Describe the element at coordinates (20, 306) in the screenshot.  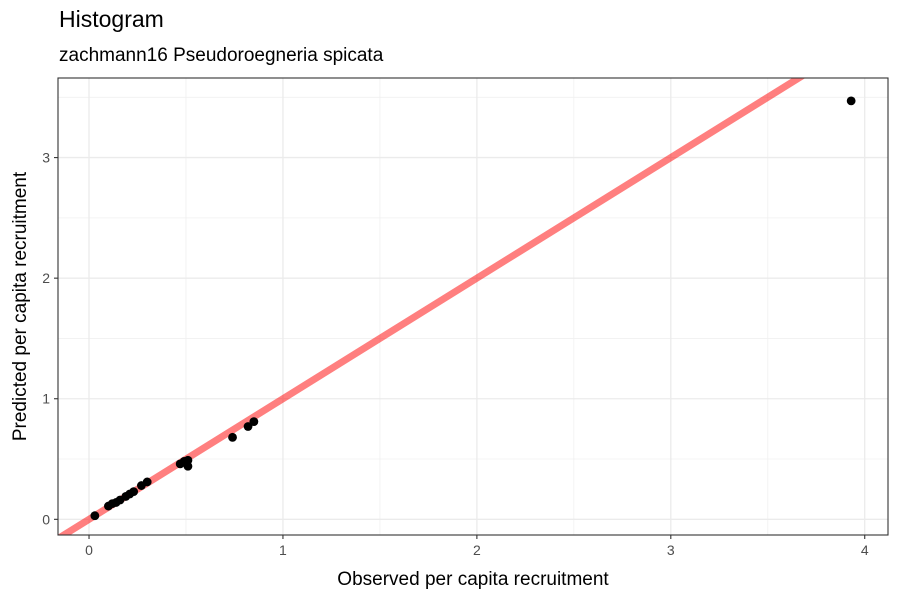
I see `y-axis-title: Predicted per capita recruitment` at that location.